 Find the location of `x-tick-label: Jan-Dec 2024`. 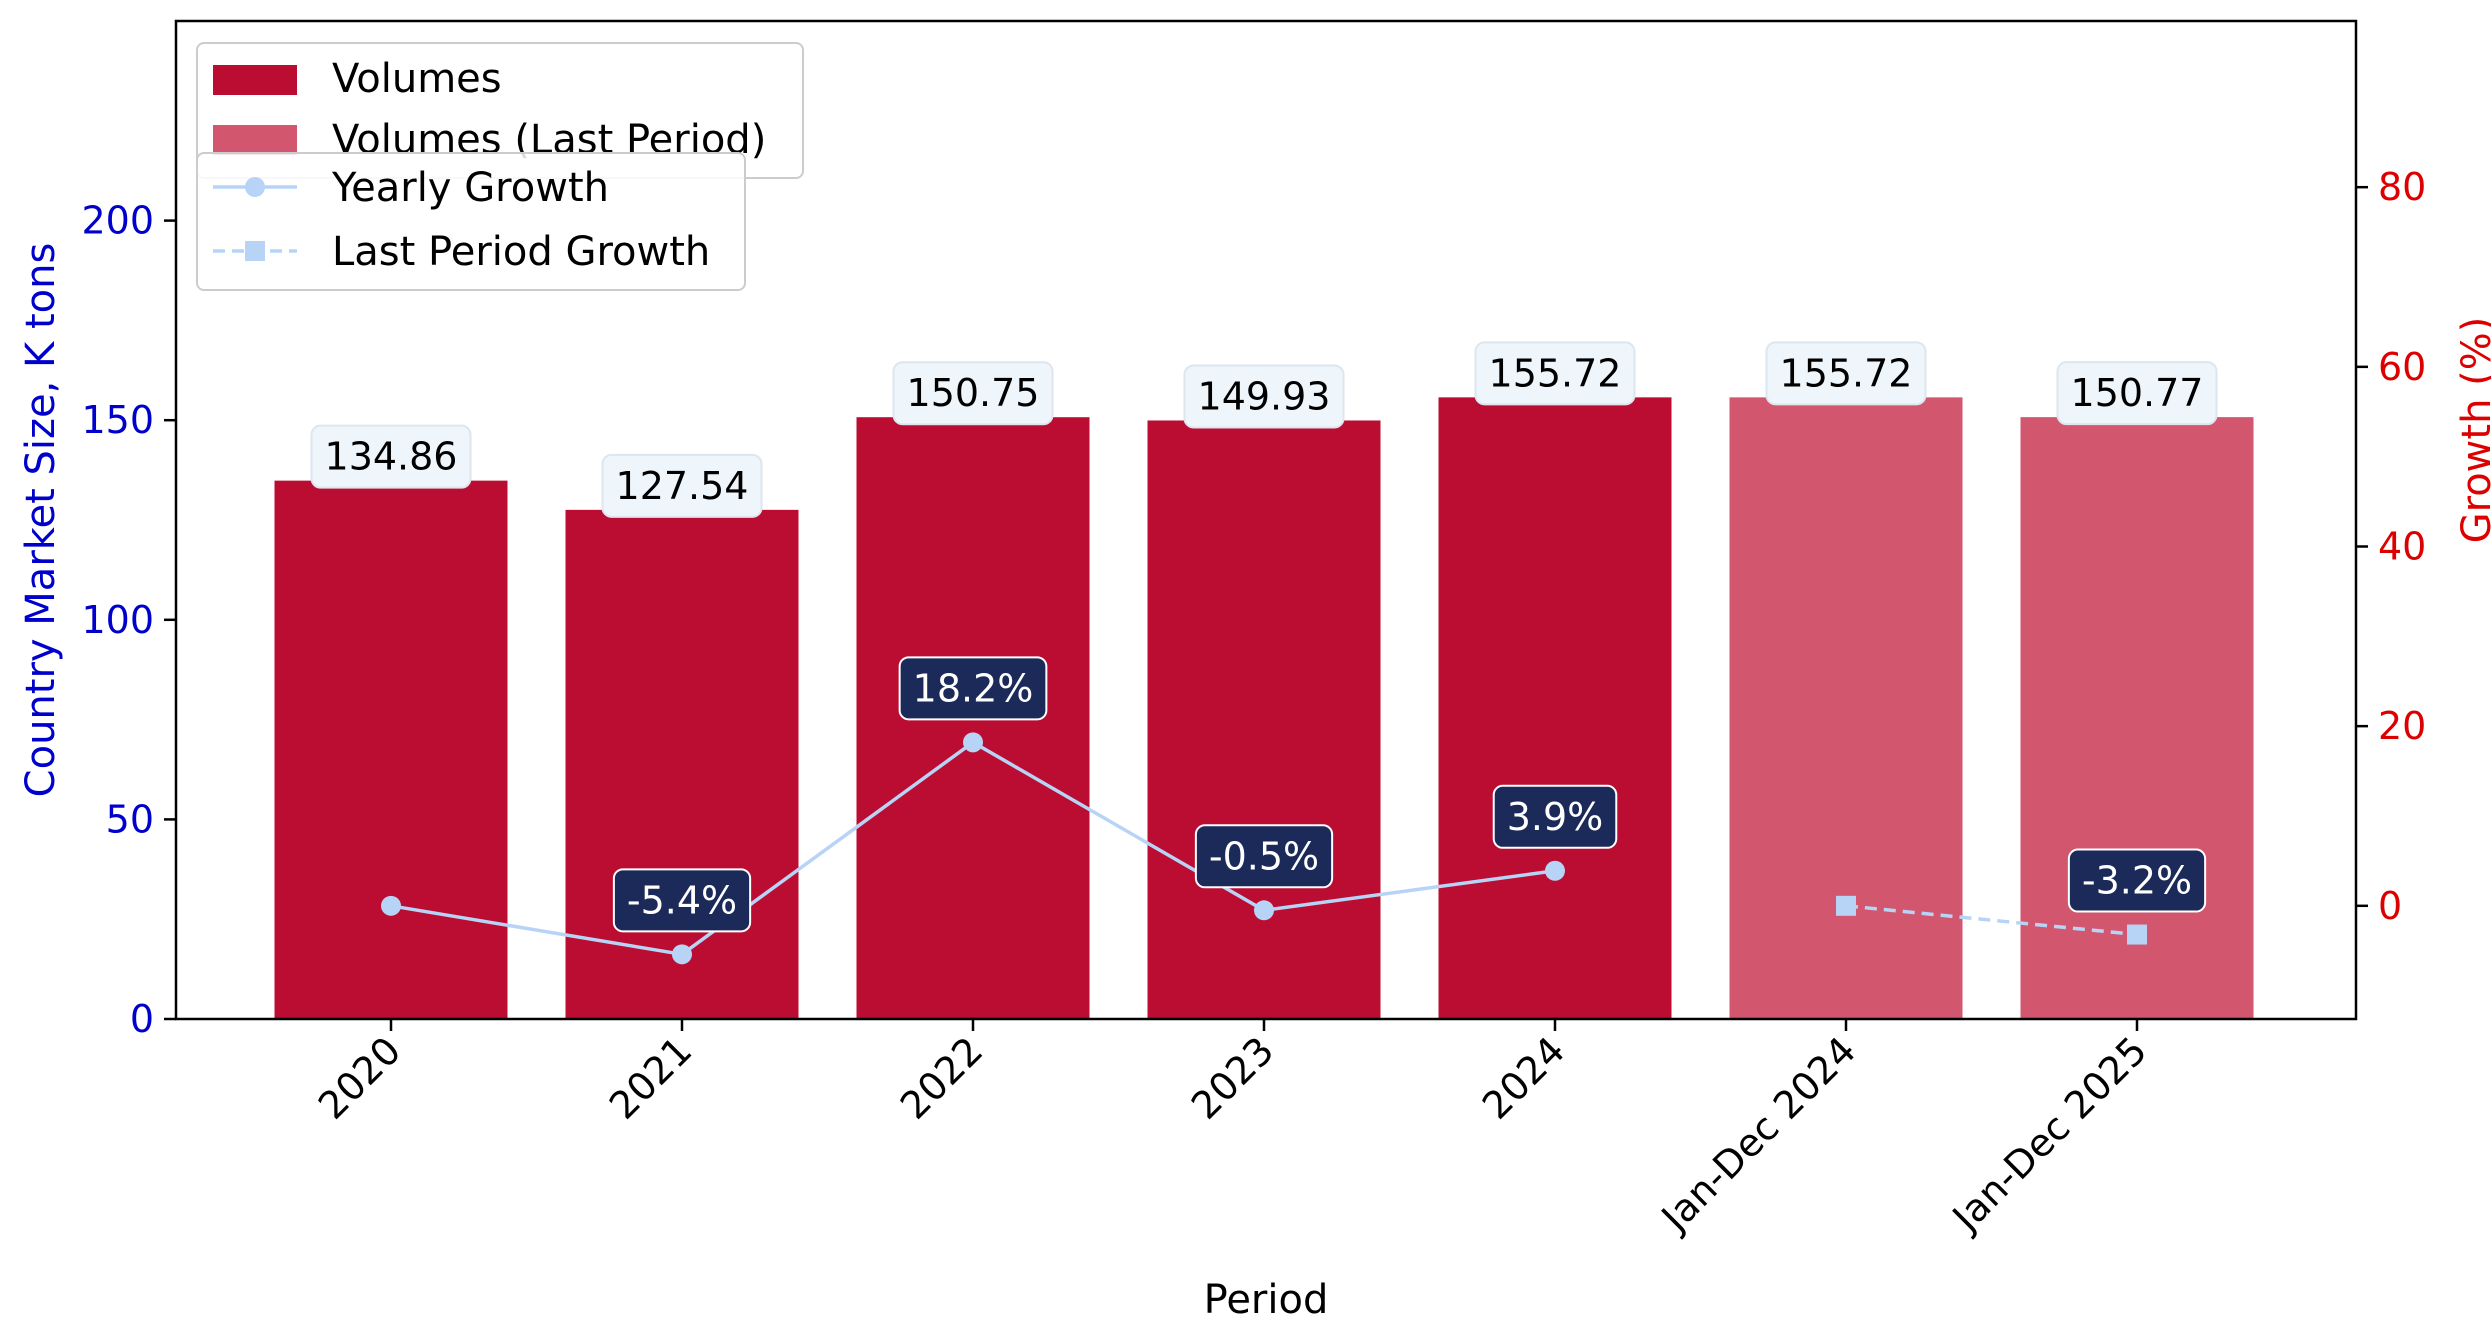

x-tick-label: Jan-Dec 2024 is located at coordinates (1758, 1134).